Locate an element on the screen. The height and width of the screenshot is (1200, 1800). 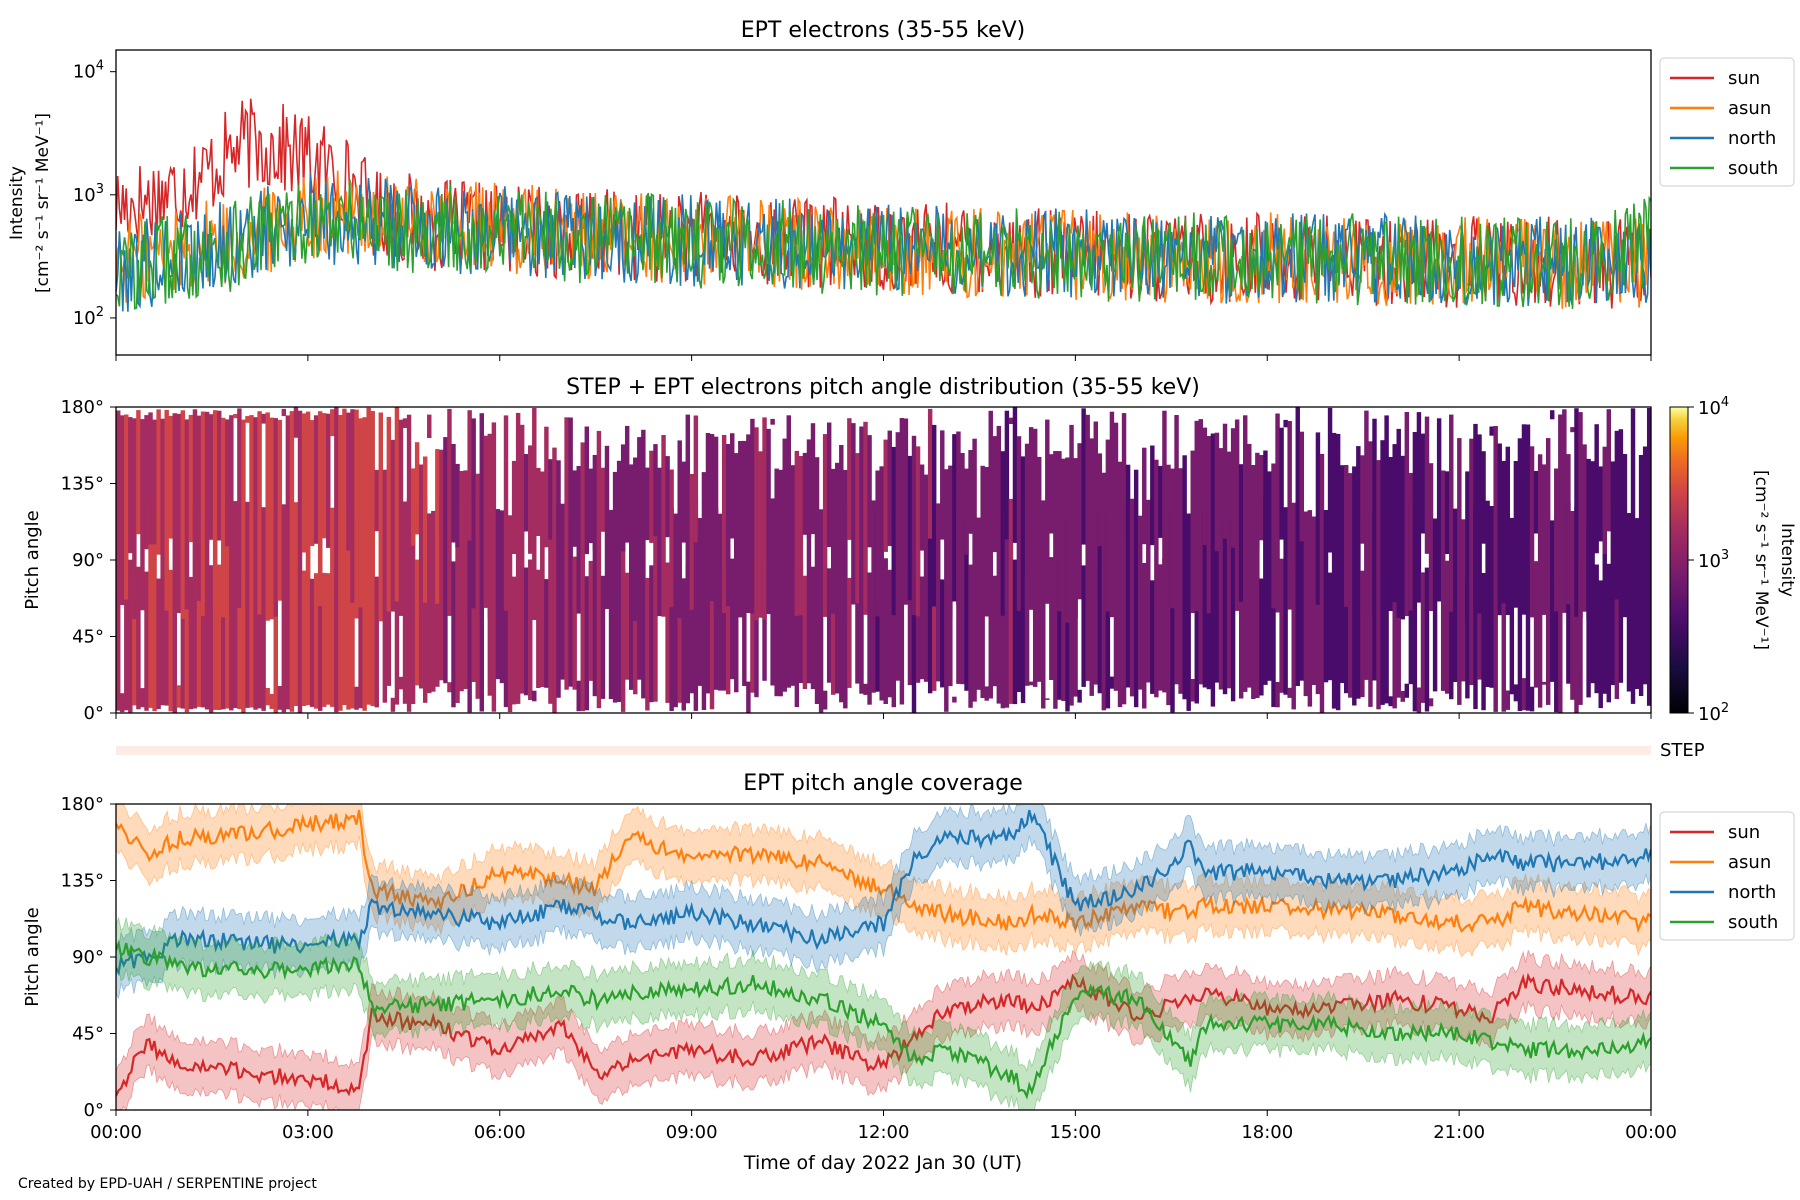
coverage-legend-label-sun: sun is located at coordinates (1744, 832).